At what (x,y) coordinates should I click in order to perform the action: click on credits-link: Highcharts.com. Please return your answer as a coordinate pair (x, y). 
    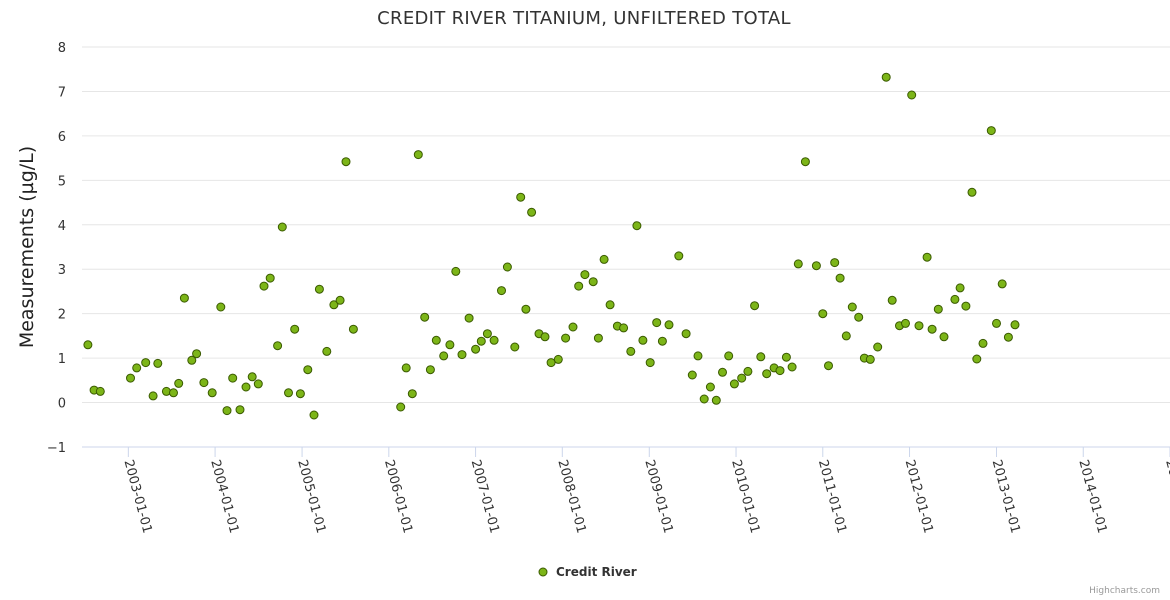
    Looking at the image, I should click on (1124, 591).